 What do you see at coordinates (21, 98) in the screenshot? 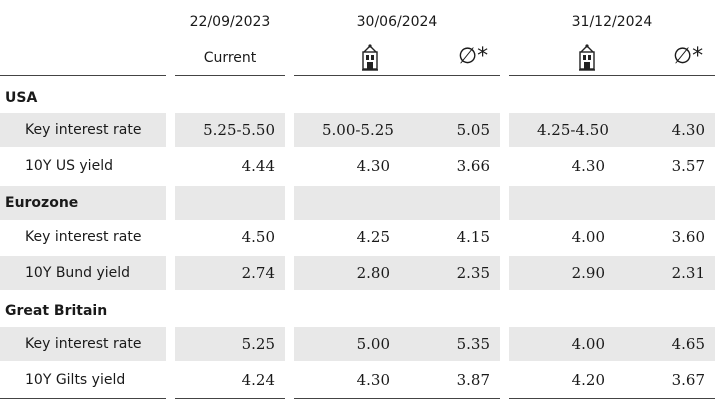
I see `section-usa: USA` at bounding box center [21, 98].